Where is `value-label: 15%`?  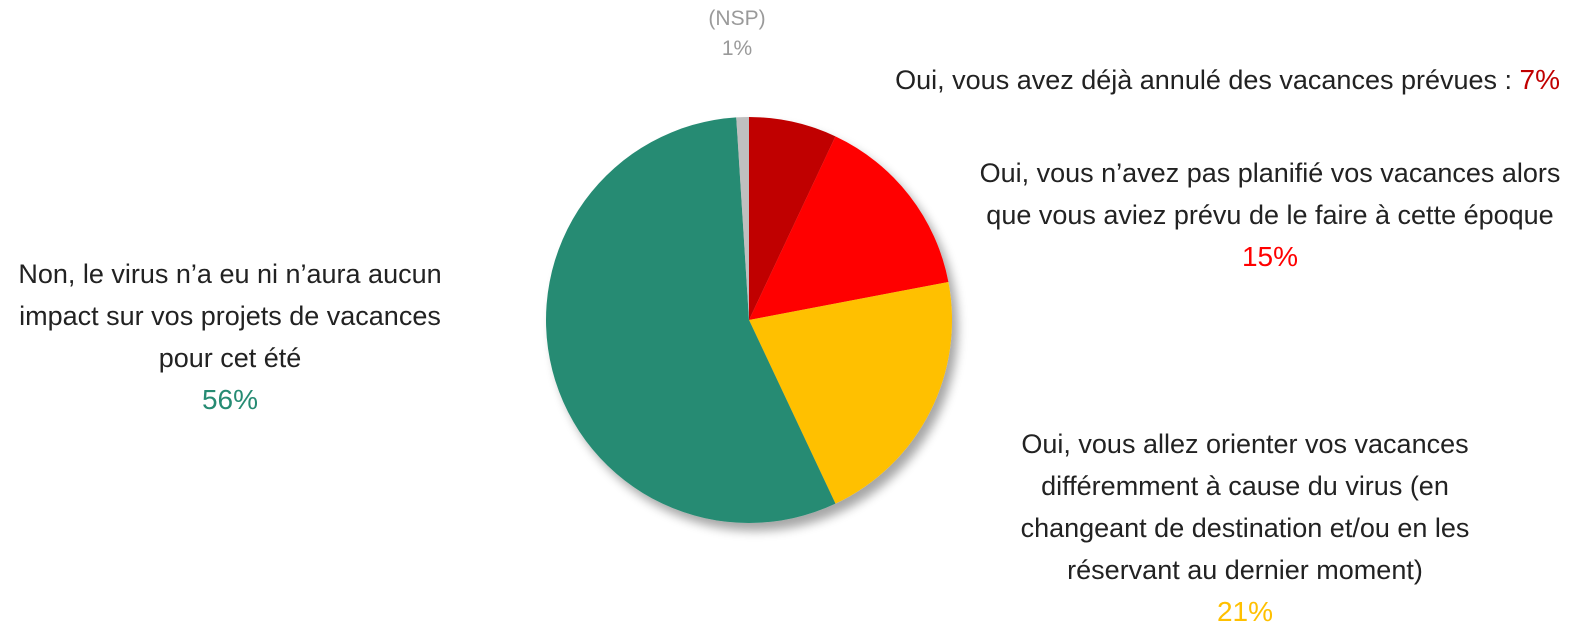 value-label: 15% is located at coordinates (1270, 256).